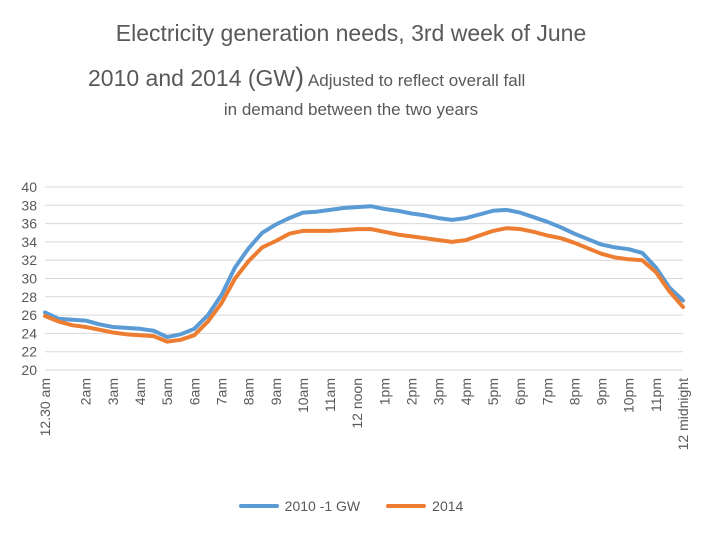 This screenshot has height=535, width=702. I want to click on x-tick-label: 6pm, so click(520, 391).